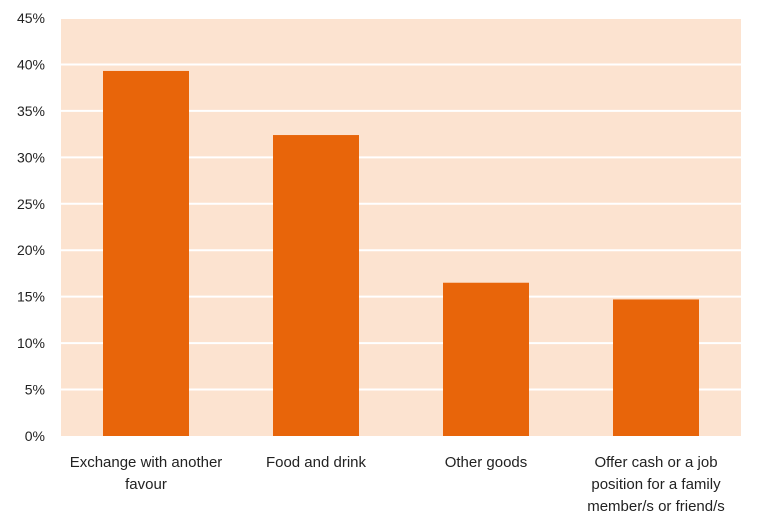  I want to click on x-category-label-line: Exchange with another, so click(146, 462).